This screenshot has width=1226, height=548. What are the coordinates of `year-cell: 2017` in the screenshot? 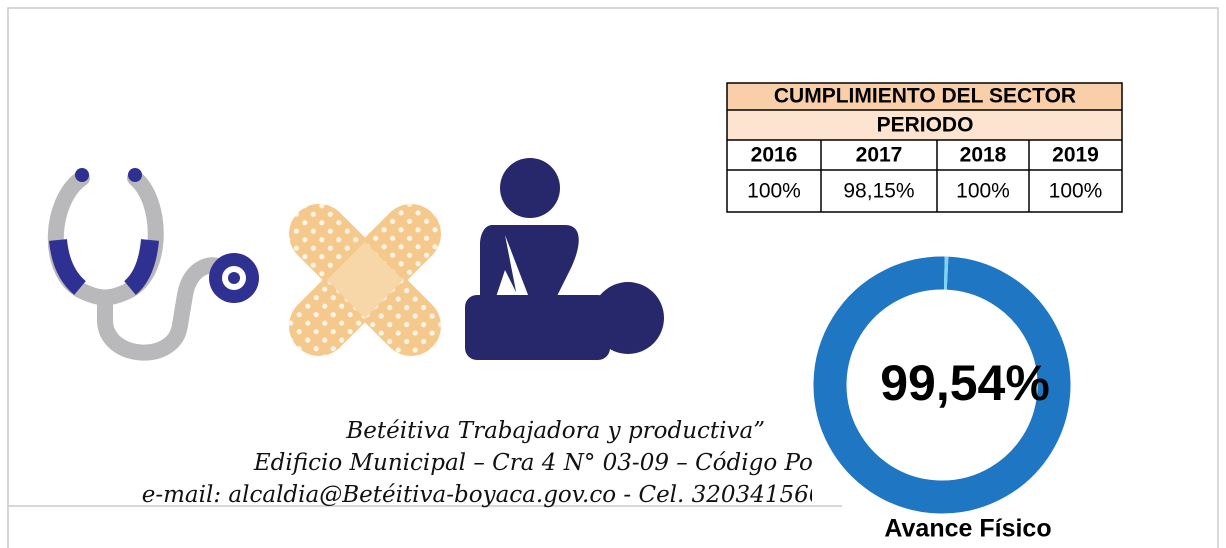 It's located at (879, 155).